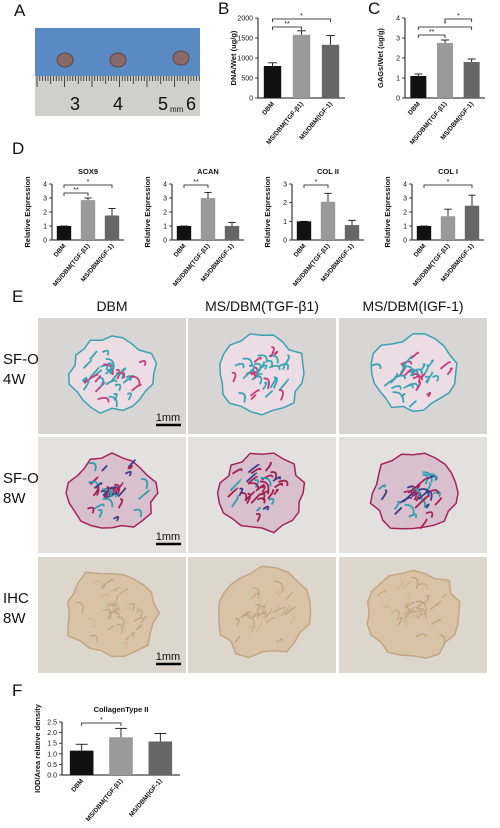  What do you see at coordinates (52, 733) in the screenshot?
I see `y-tick-label: 2.0` at bounding box center [52, 733].